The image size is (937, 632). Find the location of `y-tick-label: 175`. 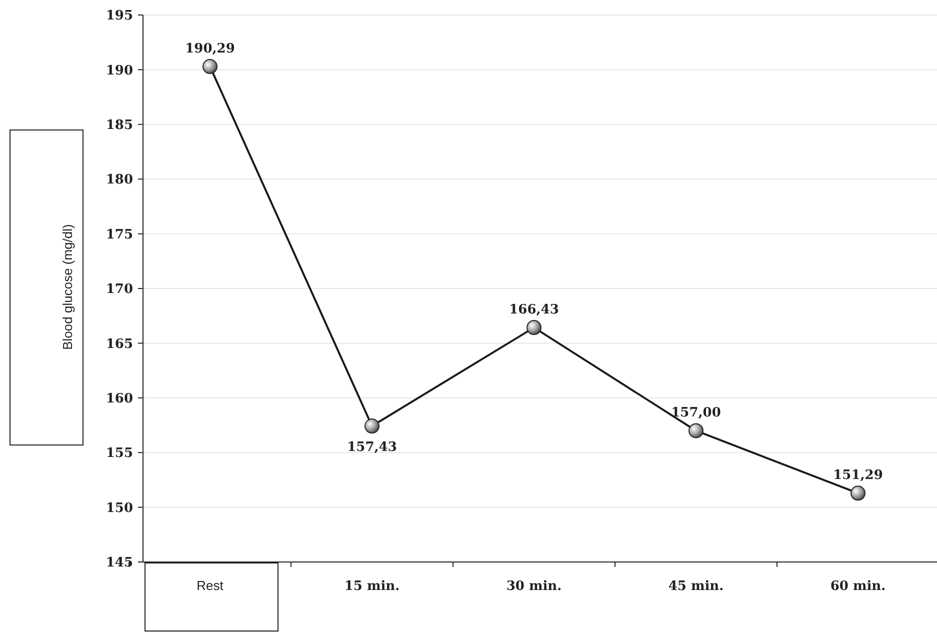

y-tick-label: 175 is located at coordinates (119, 234).